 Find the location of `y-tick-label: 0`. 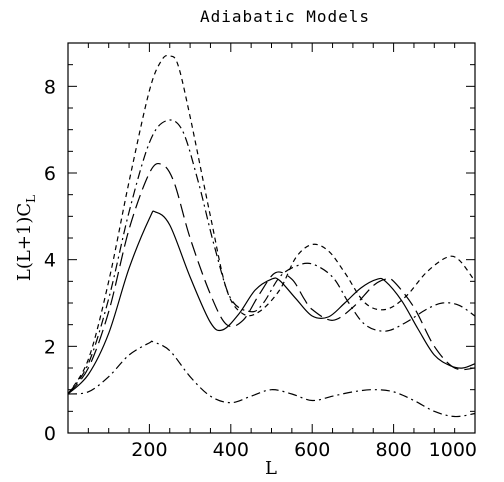

y-tick-label: 0 is located at coordinates (50, 434).